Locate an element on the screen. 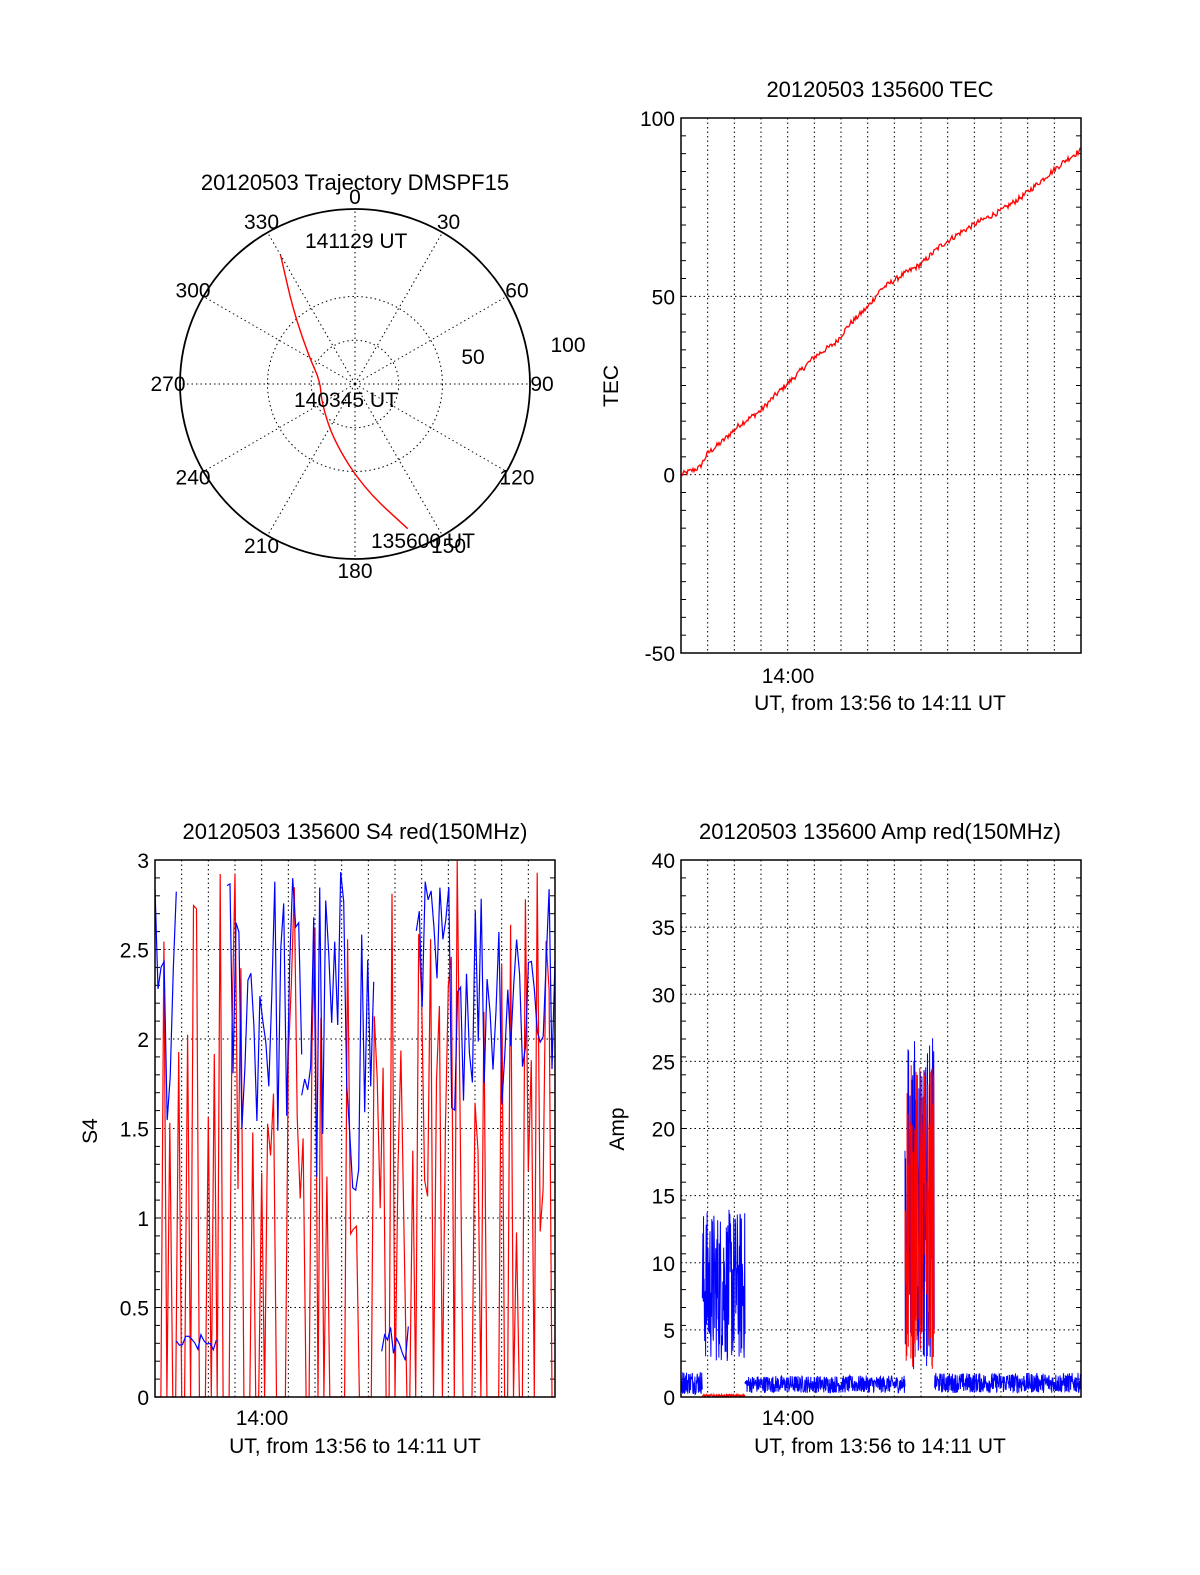 The width and height of the screenshot is (1200, 1575). trajectory-start-label: 135600 UT is located at coordinates (423, 541).